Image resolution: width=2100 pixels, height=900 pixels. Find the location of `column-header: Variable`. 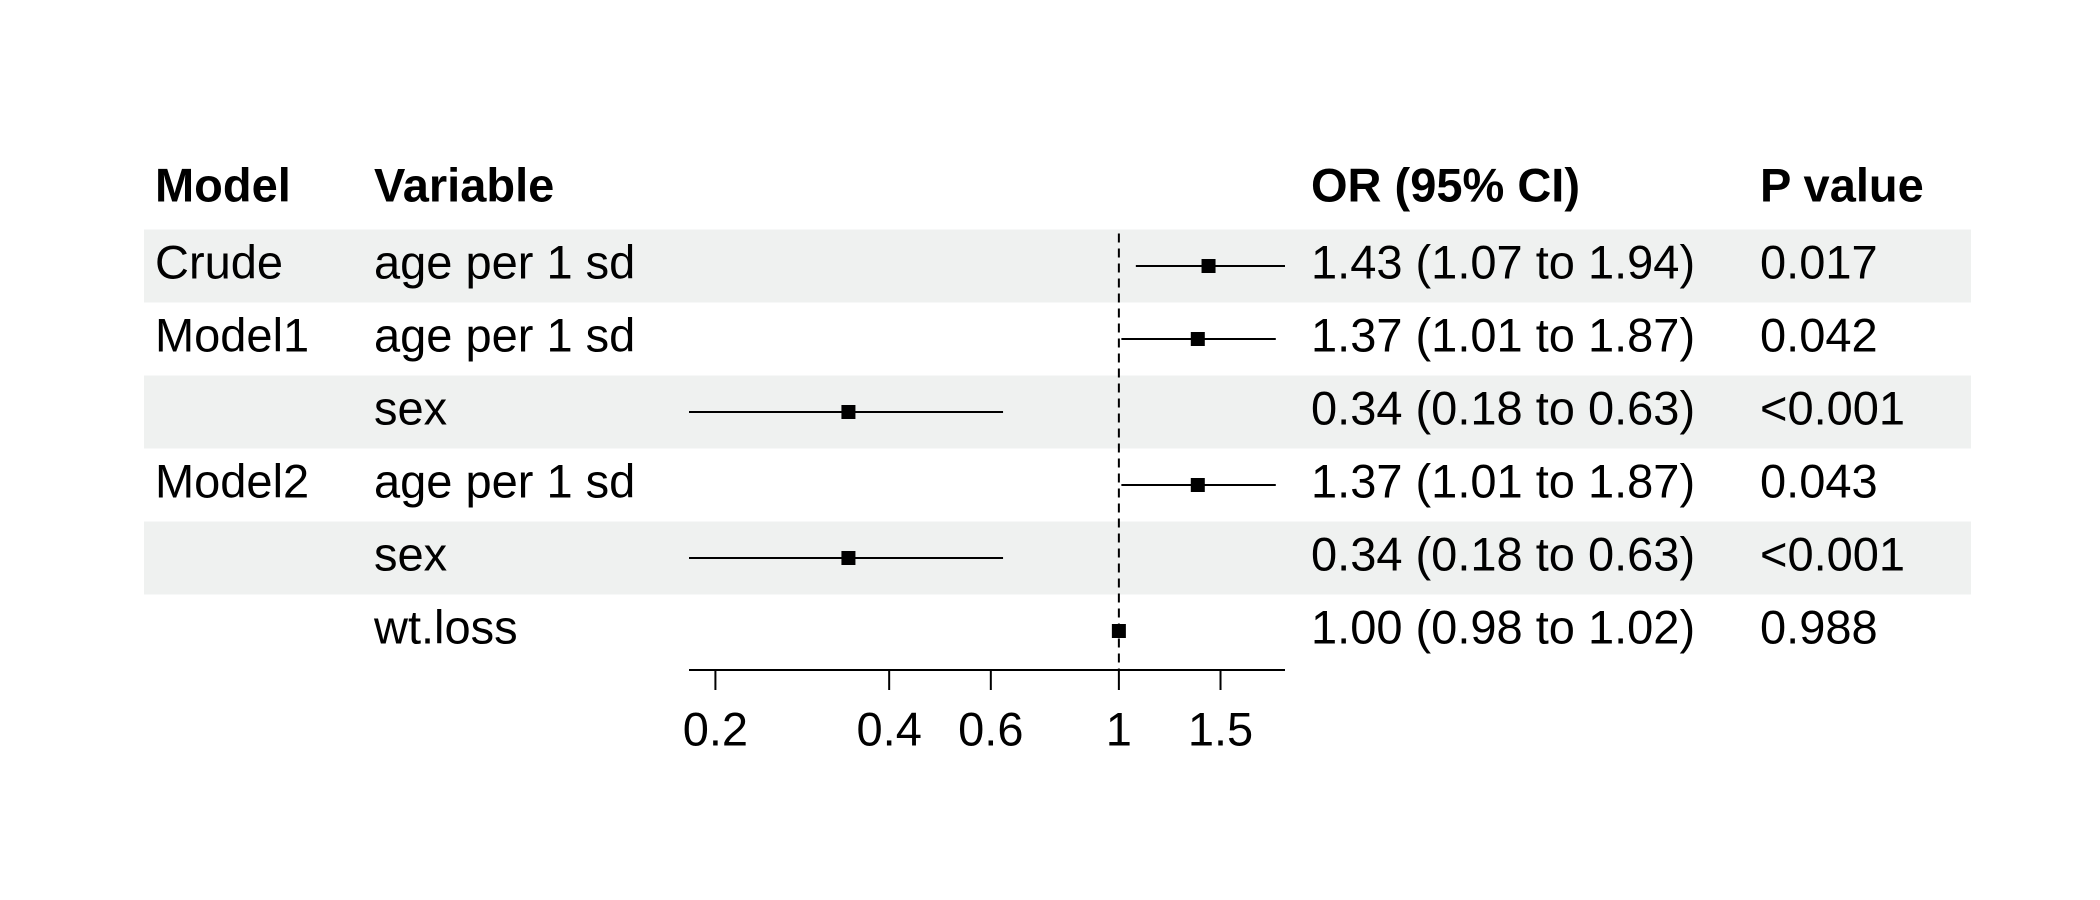

column-header: Variable is located at coordinates (464, 184).